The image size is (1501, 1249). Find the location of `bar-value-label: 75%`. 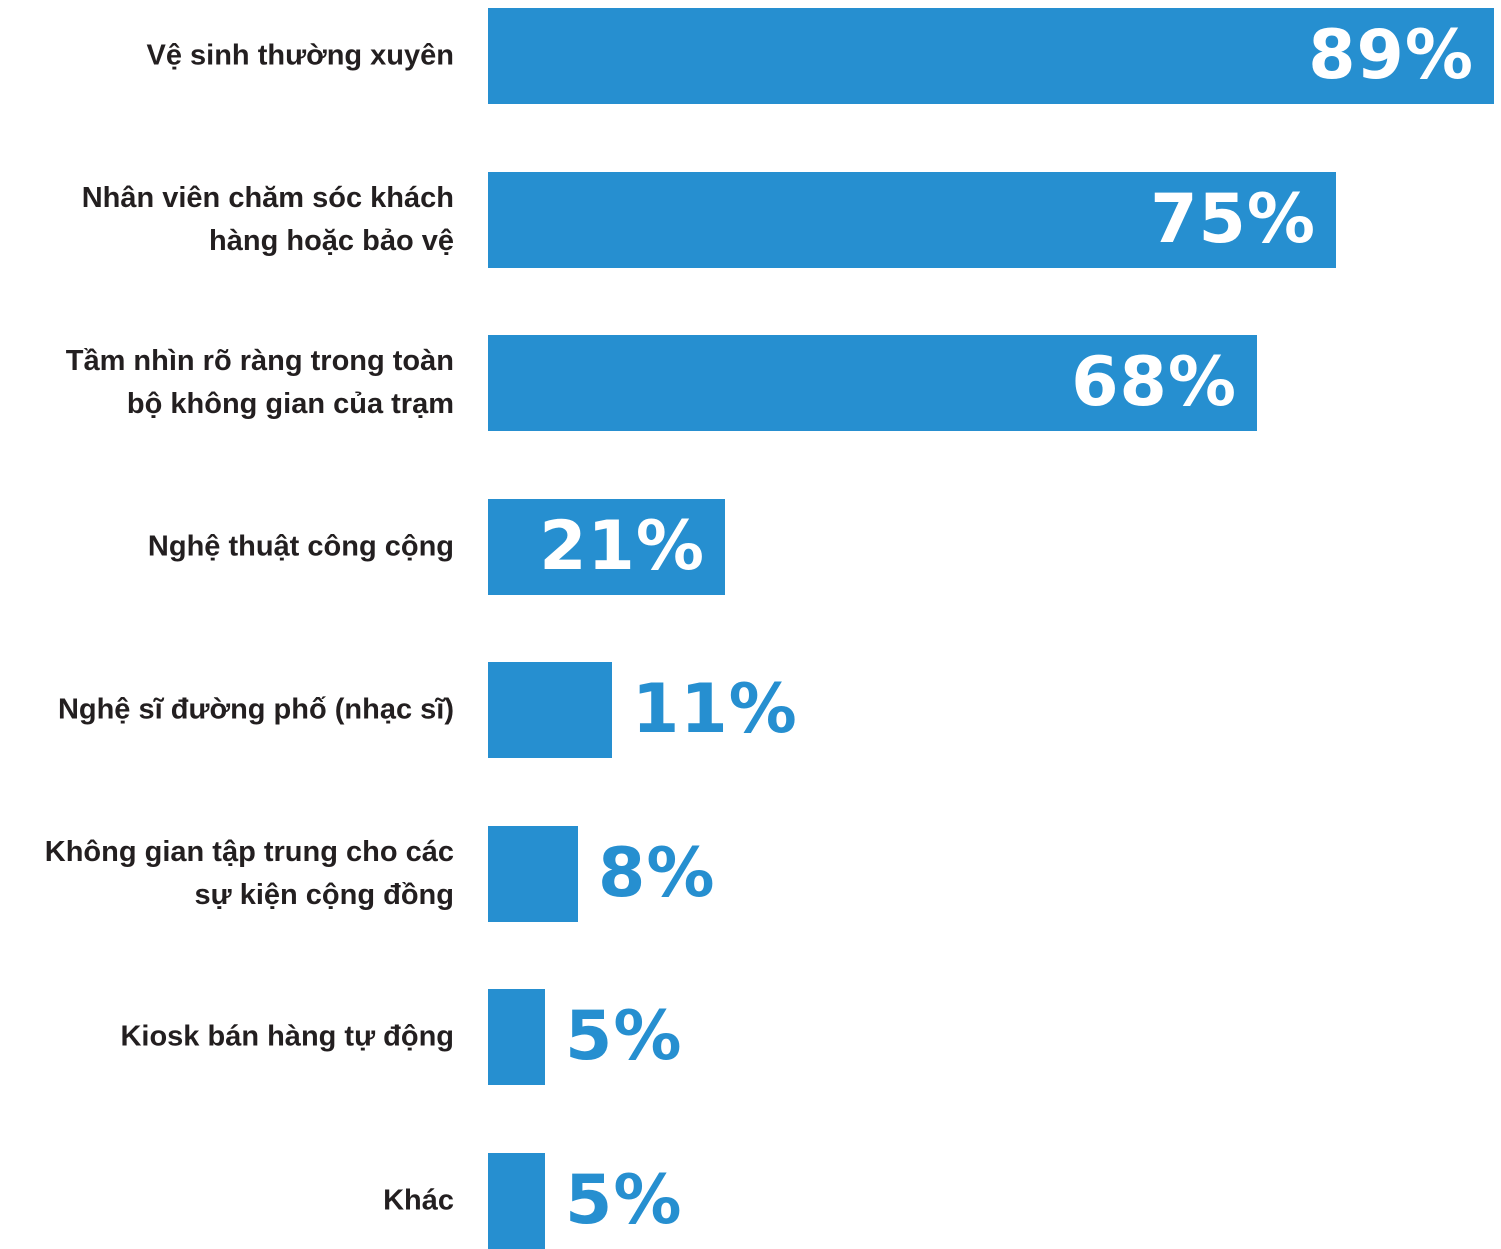

bar-value-label: 75% is located at coordinates (1233, 219).